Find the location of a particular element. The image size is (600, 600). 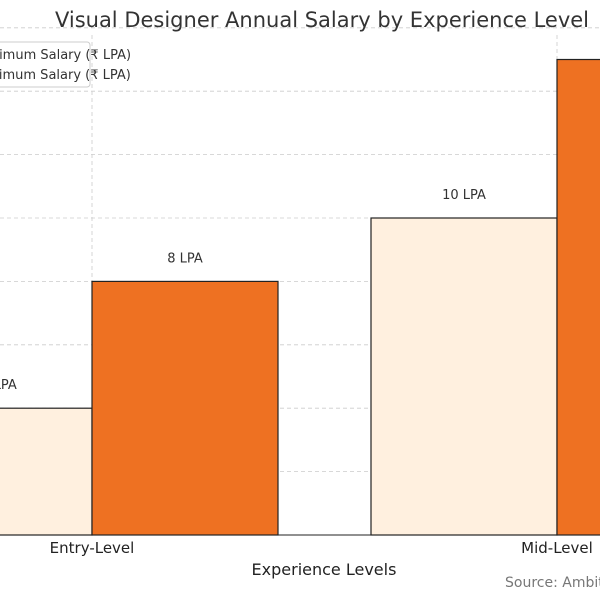

x-axis-label: Experience Levels is located at coordinates (324, 569).